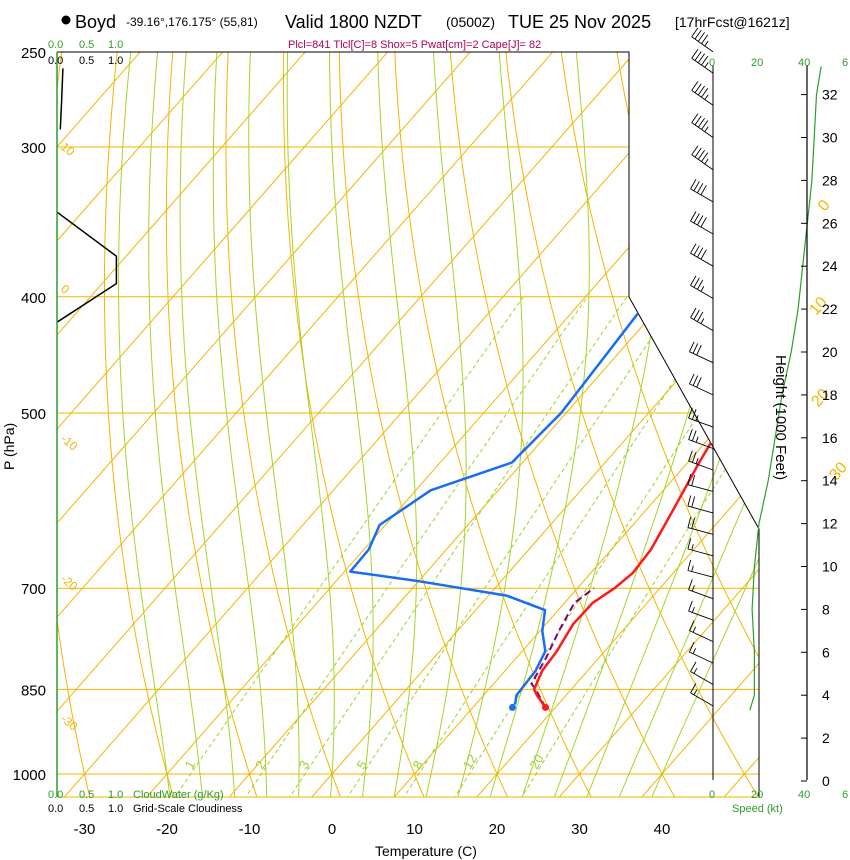  What do you see at coordinates (757, 795) in the screenshot?
I see `speed-bottom-20: 20` at bounding box center [757, 795].